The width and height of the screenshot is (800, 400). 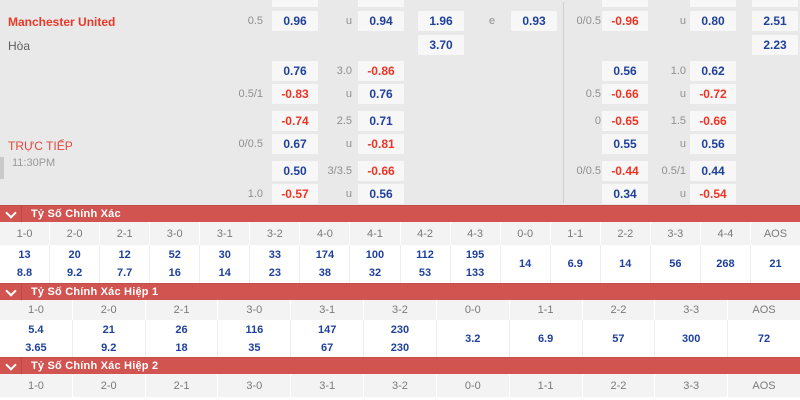 I want to click on odds-cell: -0.72, so click(x=713, y=94).